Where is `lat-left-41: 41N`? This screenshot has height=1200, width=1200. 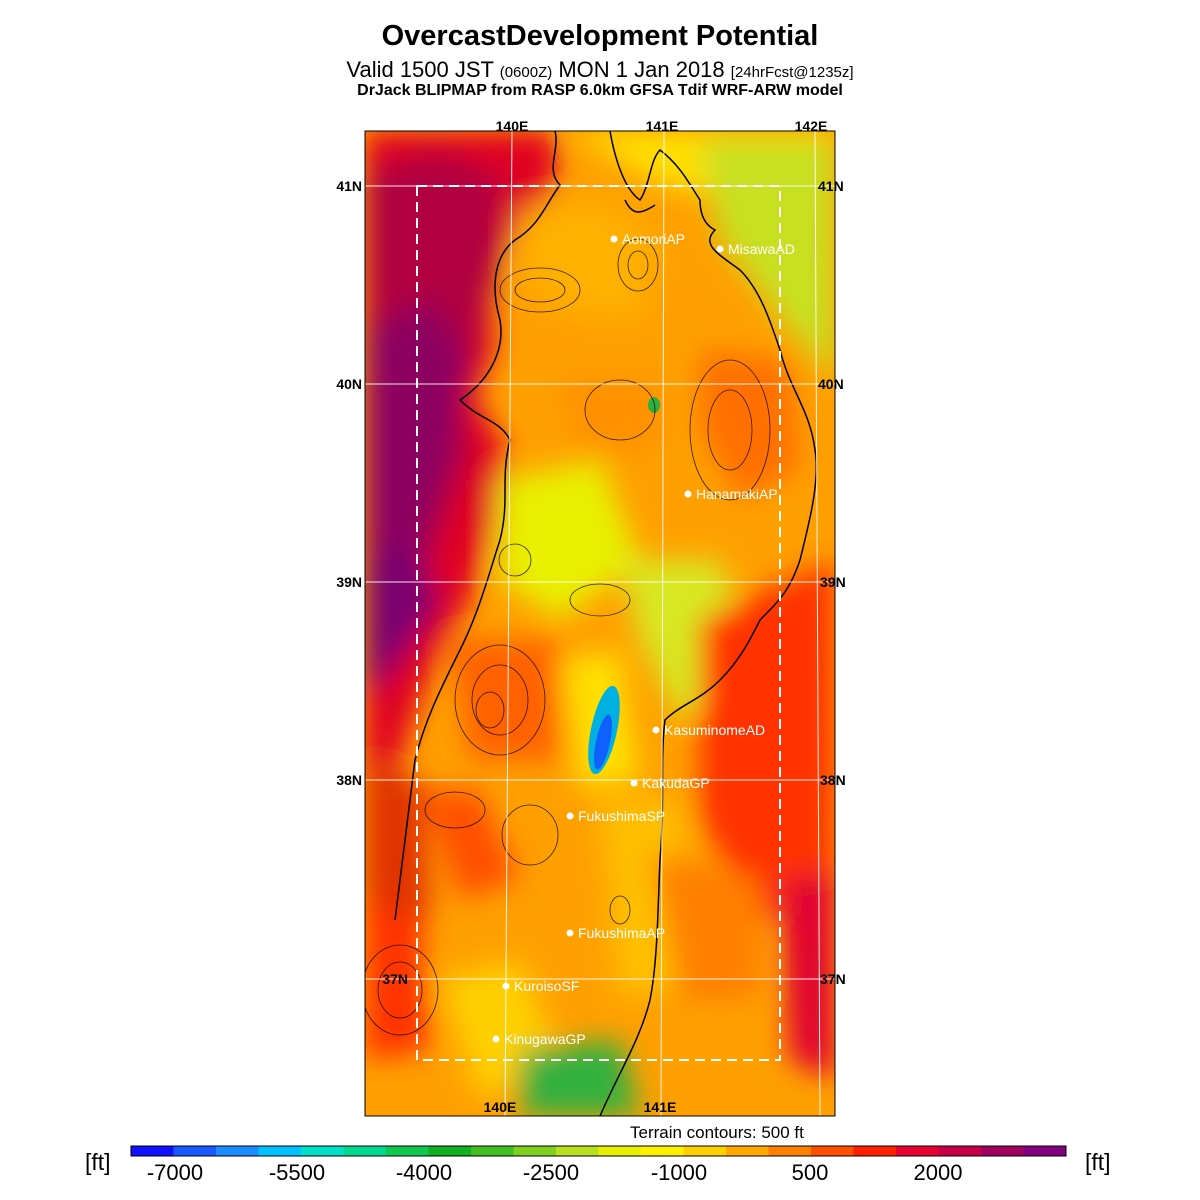 lat-left-41: 41N is located at coordinates (349, 186).